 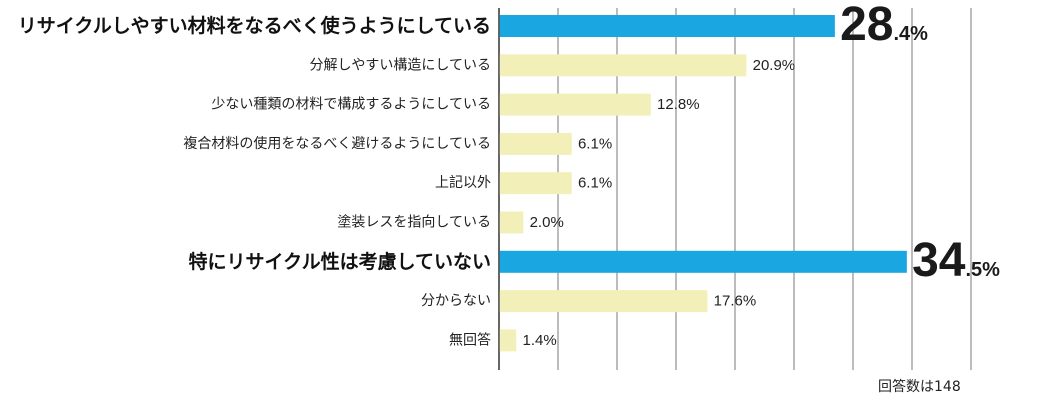 What do you see at coordinates (540, 340) in the screenshot?
I see `value-label: 1.4%` at bounding box center [540, 340].